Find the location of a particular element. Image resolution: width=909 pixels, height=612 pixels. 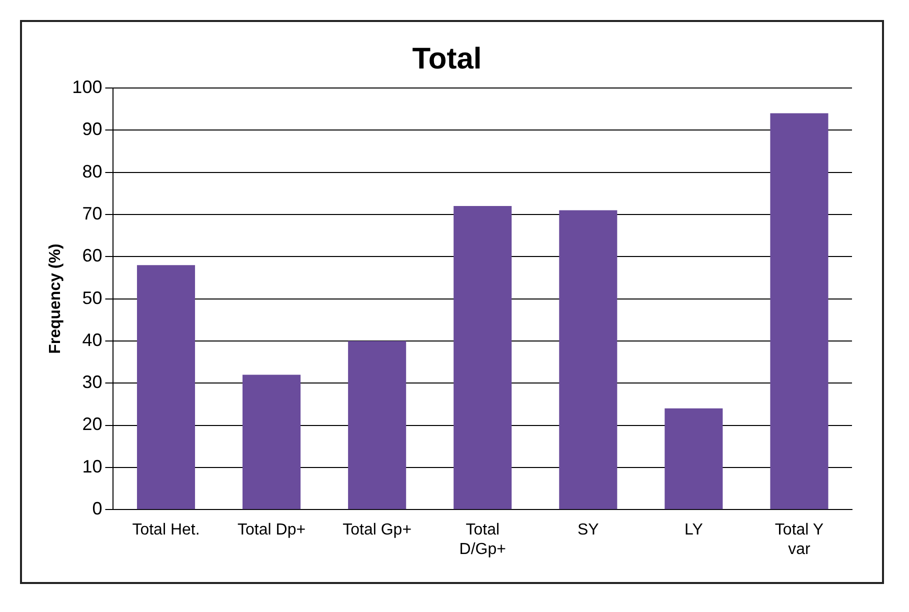

x-tick-label: Total D/Gp+ is located at coordinates (482, 540).